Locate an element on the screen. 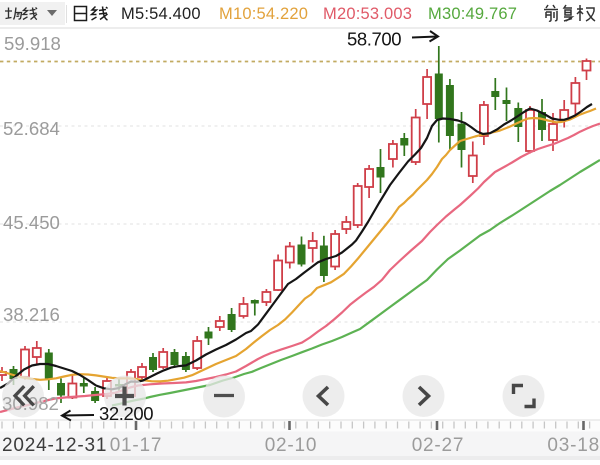 Image resolution: width=600 pixels, height=465 pixels. svg-text: 45.450 is located at coordinates (31, 222).